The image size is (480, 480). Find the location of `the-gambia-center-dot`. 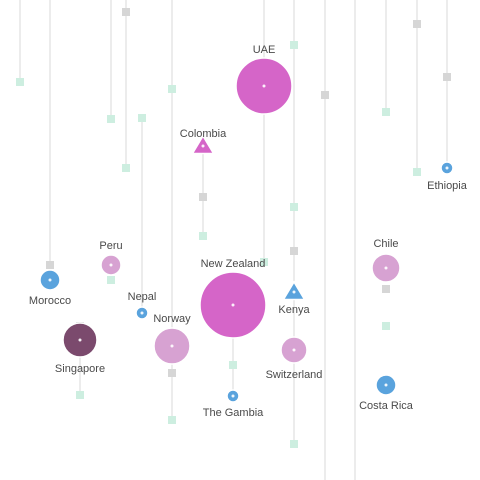

the-gambia-center-dot is located at coordinates (233, 396).